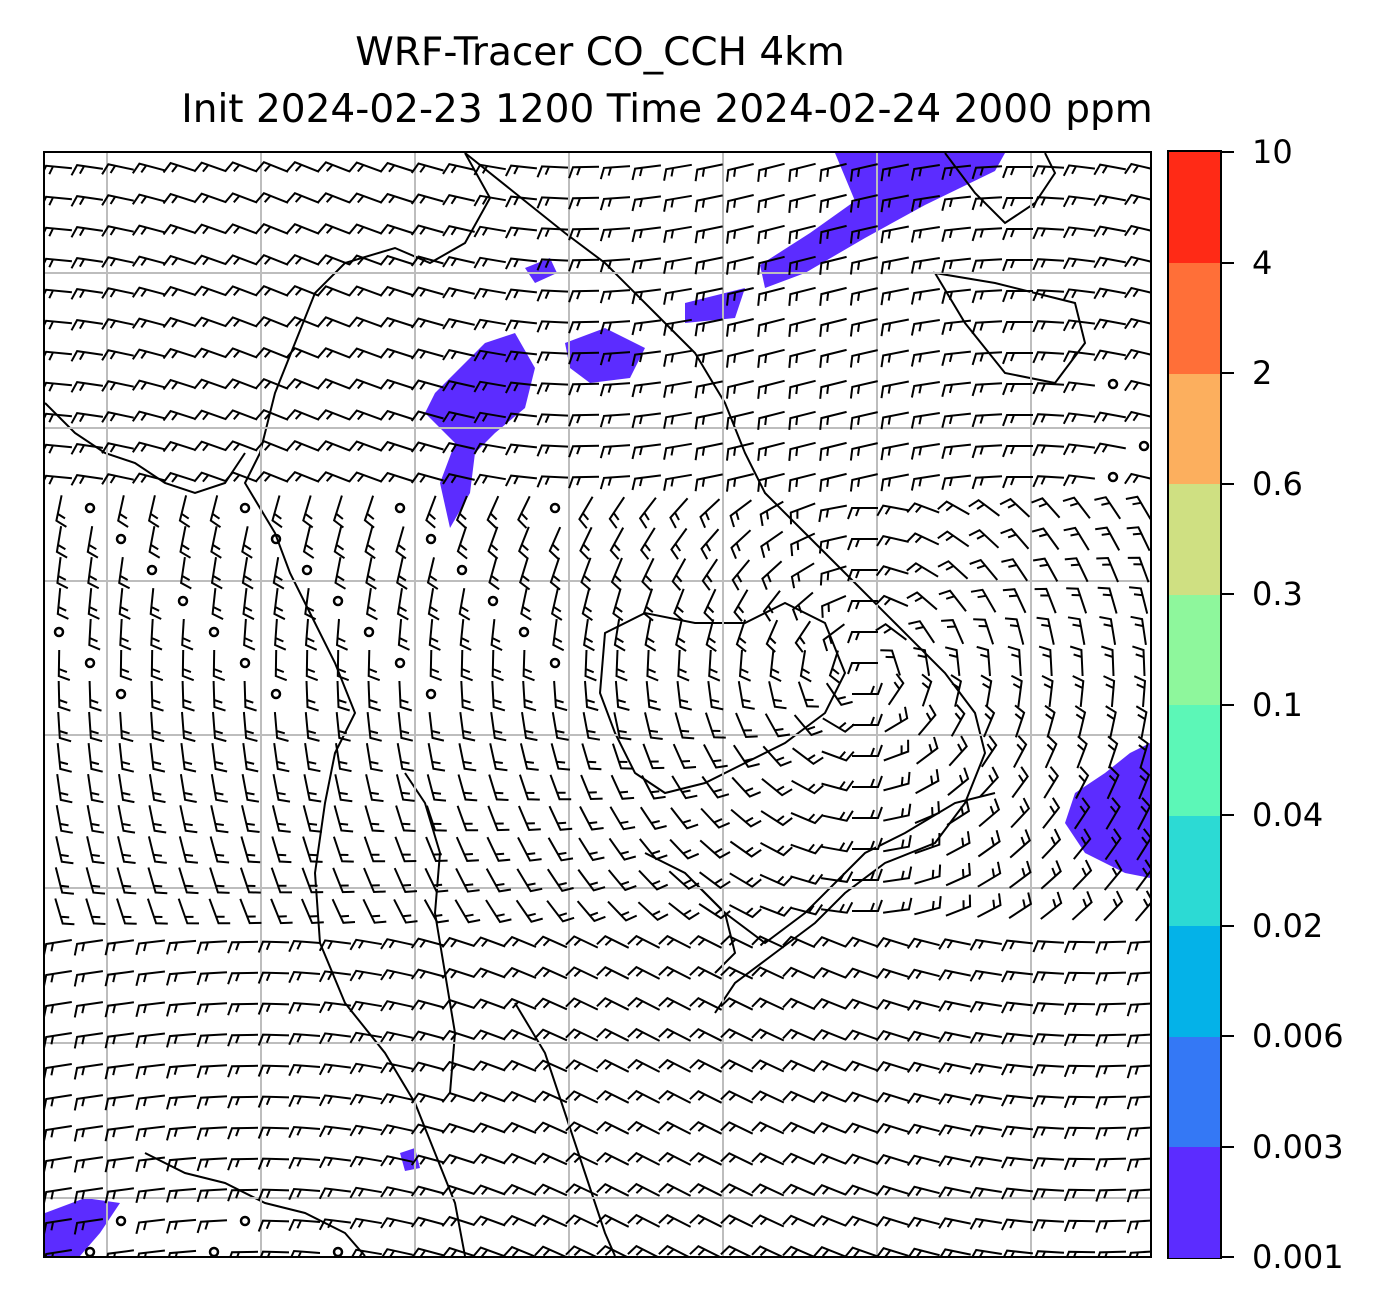  What do you see at coordinates (1194, 870) in the screenshot?
I see `colorbar-segment` at bounding box center [1194, 870].